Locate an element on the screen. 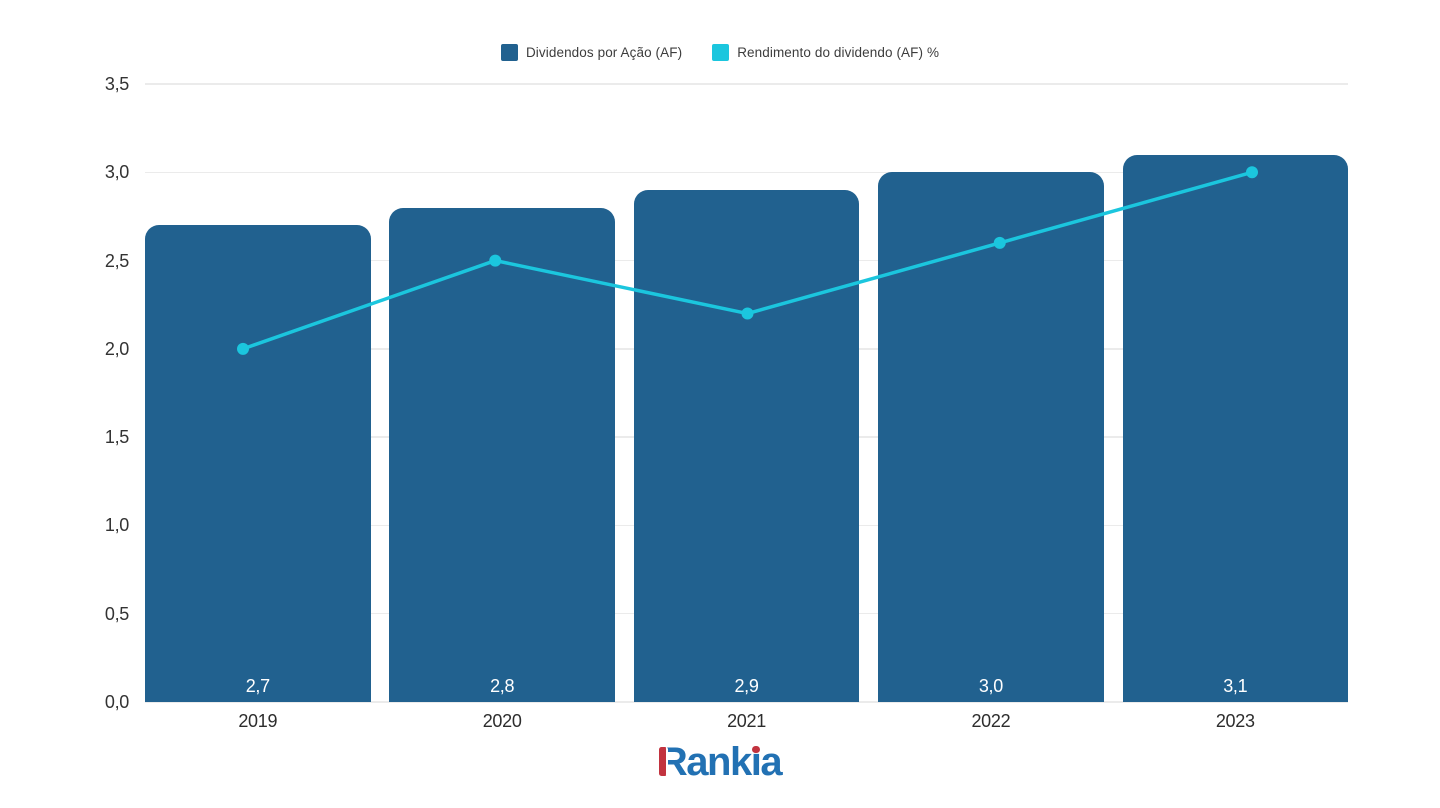 The height and width of the screenshot is (808, 1440). logo-red-stem is located at coordinates (663, 761).